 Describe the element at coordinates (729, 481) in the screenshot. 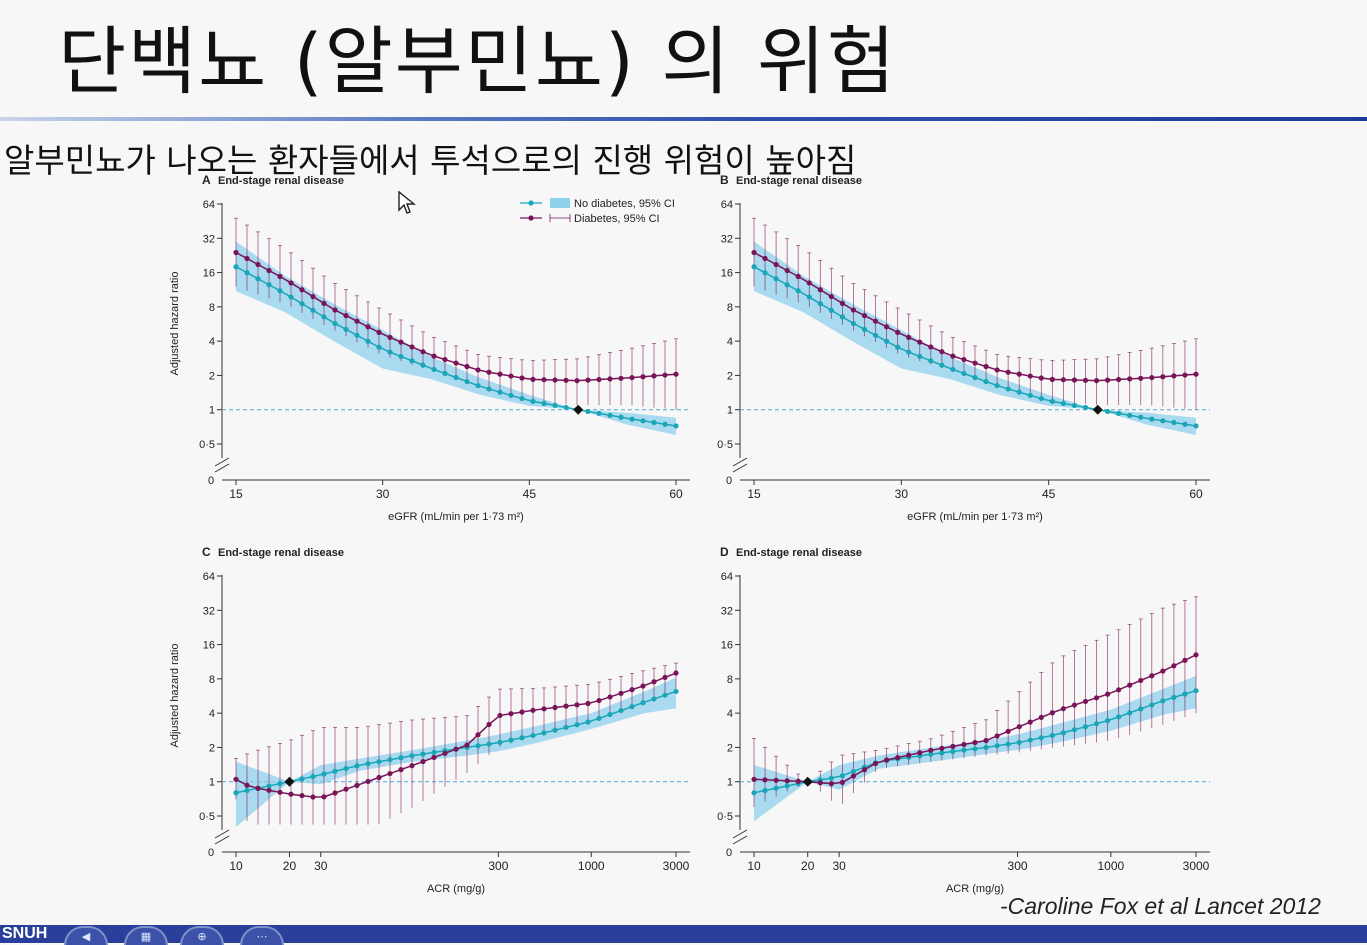

I see `panel-b-y-zero: 0` at that location.